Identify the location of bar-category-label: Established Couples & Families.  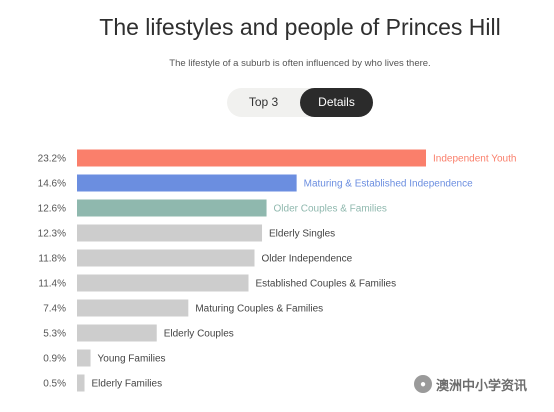
(325, 284).